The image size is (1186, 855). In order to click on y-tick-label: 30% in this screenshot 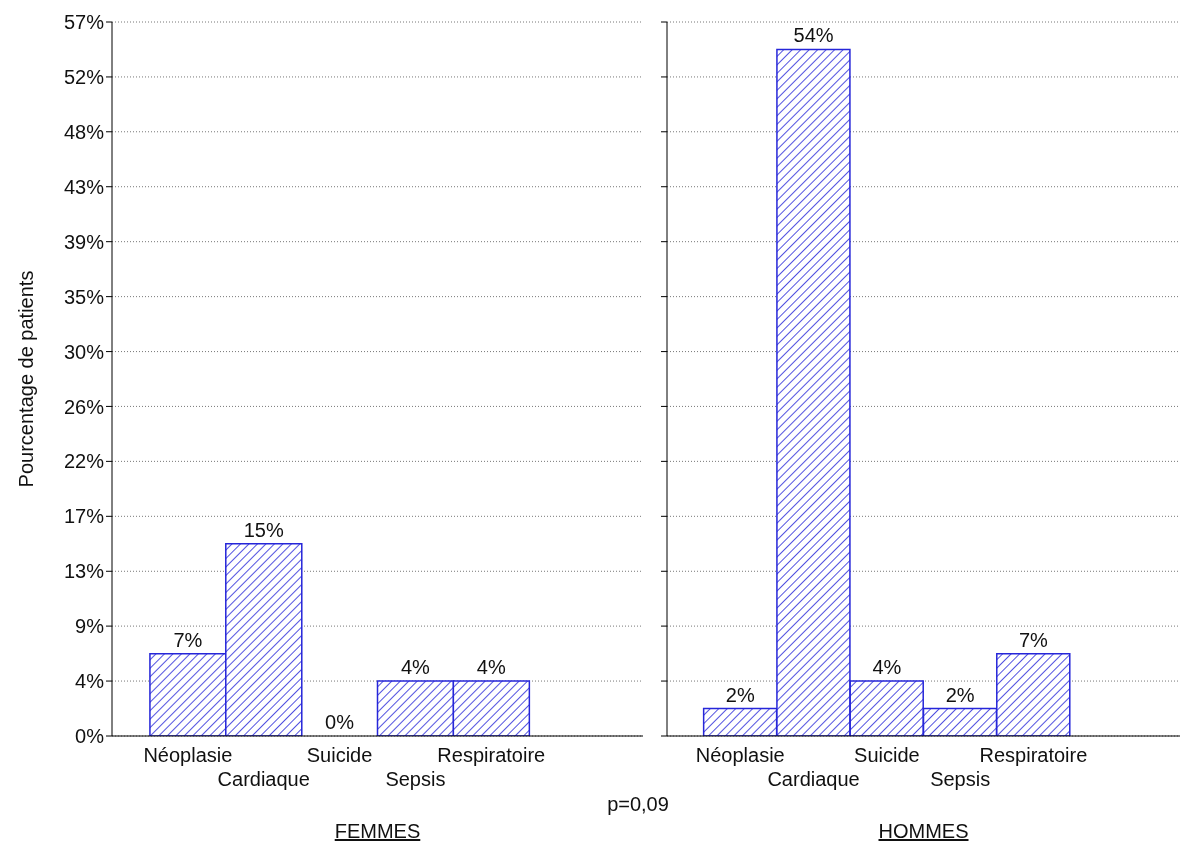, I will do `click(84, 351)`.